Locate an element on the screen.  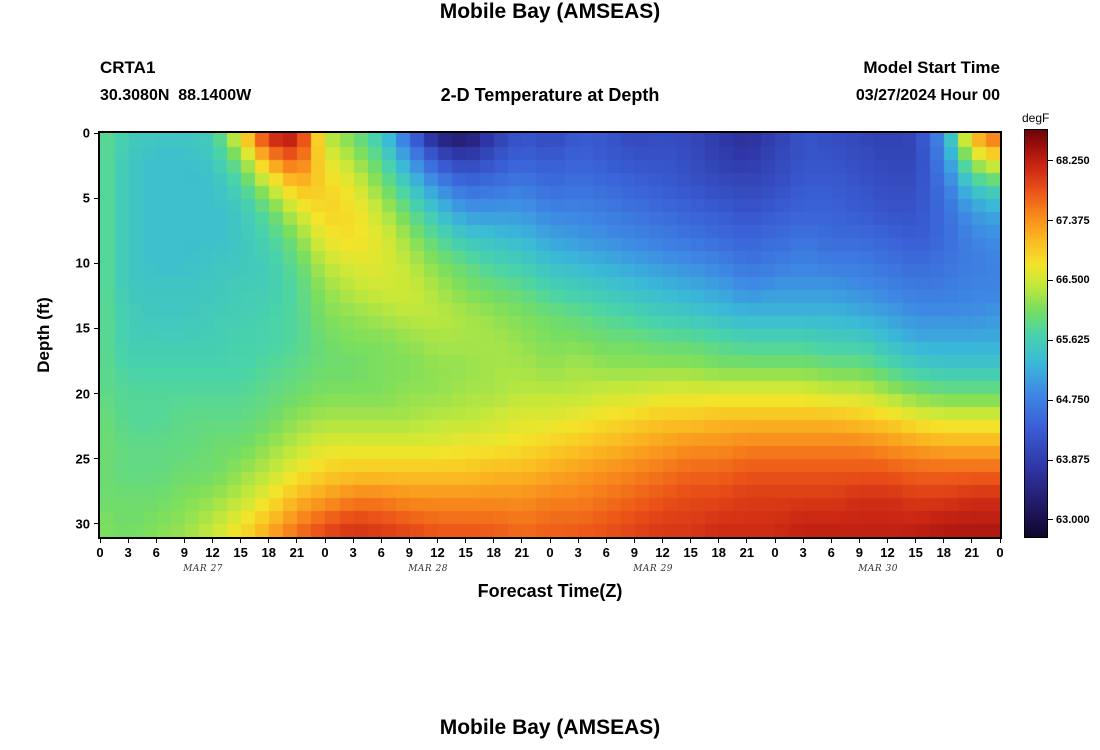
model-start-time-value: 03/27/2024 Hour 00 is located at coordinates (927, 95).